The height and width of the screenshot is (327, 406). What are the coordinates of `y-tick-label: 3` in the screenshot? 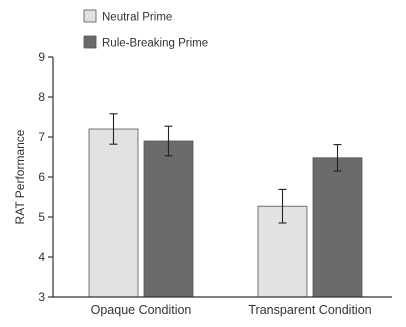 It's located at (41, 297).